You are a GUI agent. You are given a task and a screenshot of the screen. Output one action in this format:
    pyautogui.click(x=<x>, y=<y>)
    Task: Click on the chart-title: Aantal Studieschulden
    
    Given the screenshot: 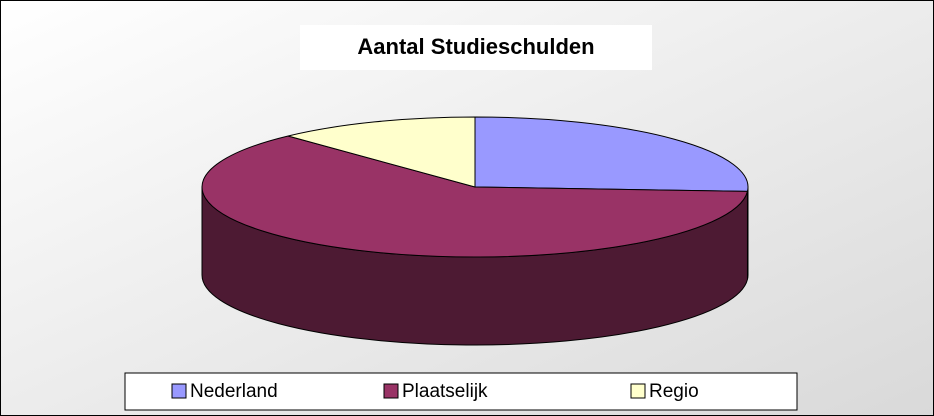 What is the action you would take?
    pyautogui.click(x=475, y=46)
    